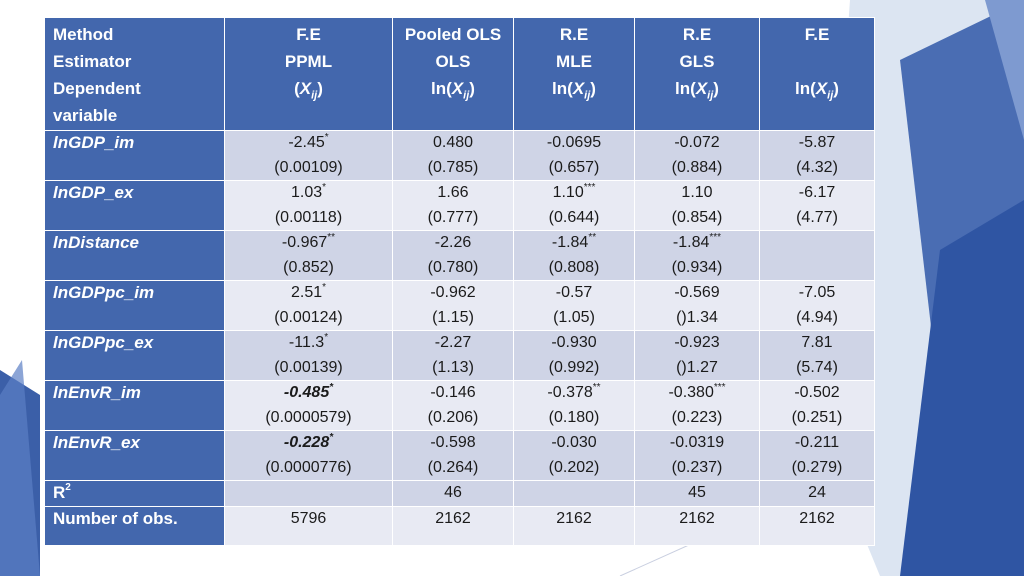  I want to click on coef-value: -2.45*, so click(308, 143).